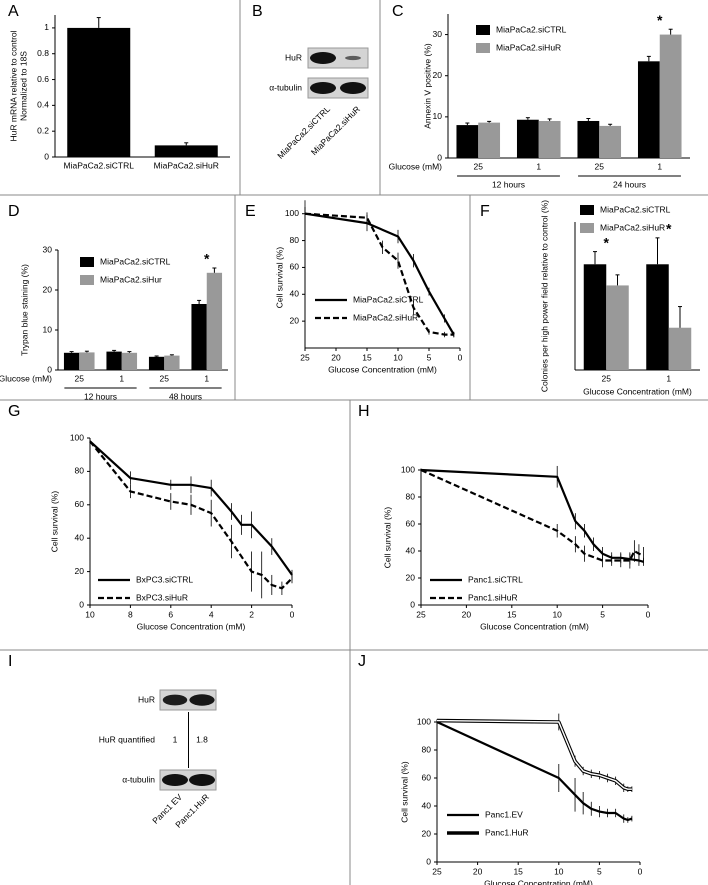 Image resolution: width=708 pixels, height=885 pixels. Describe the element at coordinates (46, 27) in the screenshot. I see `y-tick-label: 1` at that location.